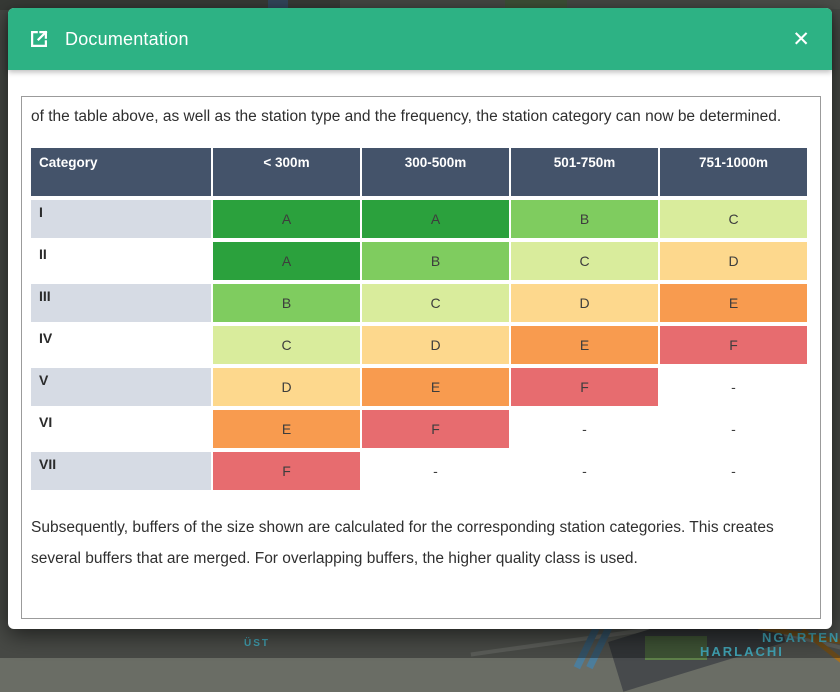  Describe the element at coordinates (801, 637) in the screenshot. I see `map-place-label: NGARTEN` at that location.